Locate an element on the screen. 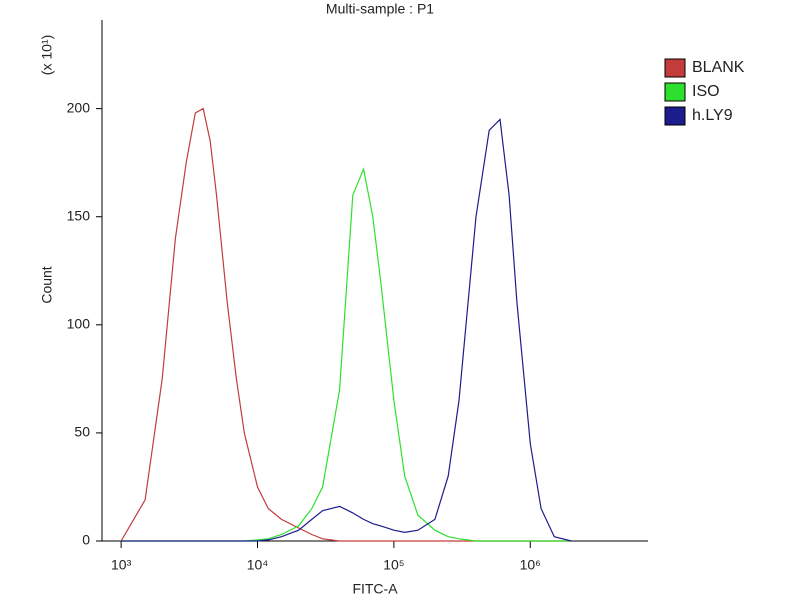 Image resolution: width=800 pixels, height=600 pixels. y-tick-label: 0 is located at coordinates (86, 540).